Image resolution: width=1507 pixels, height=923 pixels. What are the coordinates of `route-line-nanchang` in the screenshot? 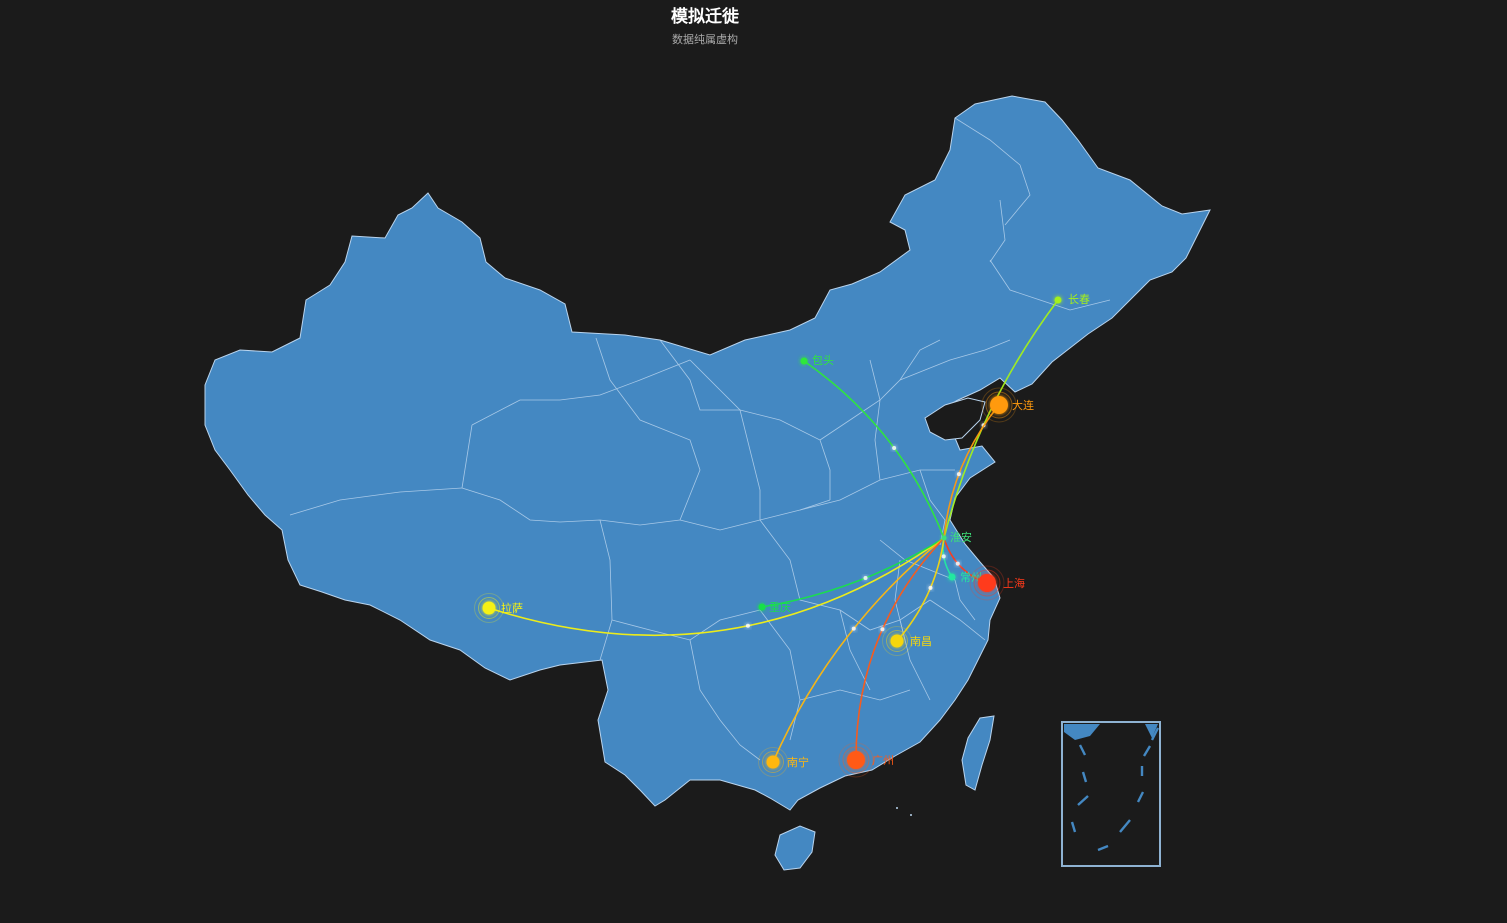 It's located at (920, 589).